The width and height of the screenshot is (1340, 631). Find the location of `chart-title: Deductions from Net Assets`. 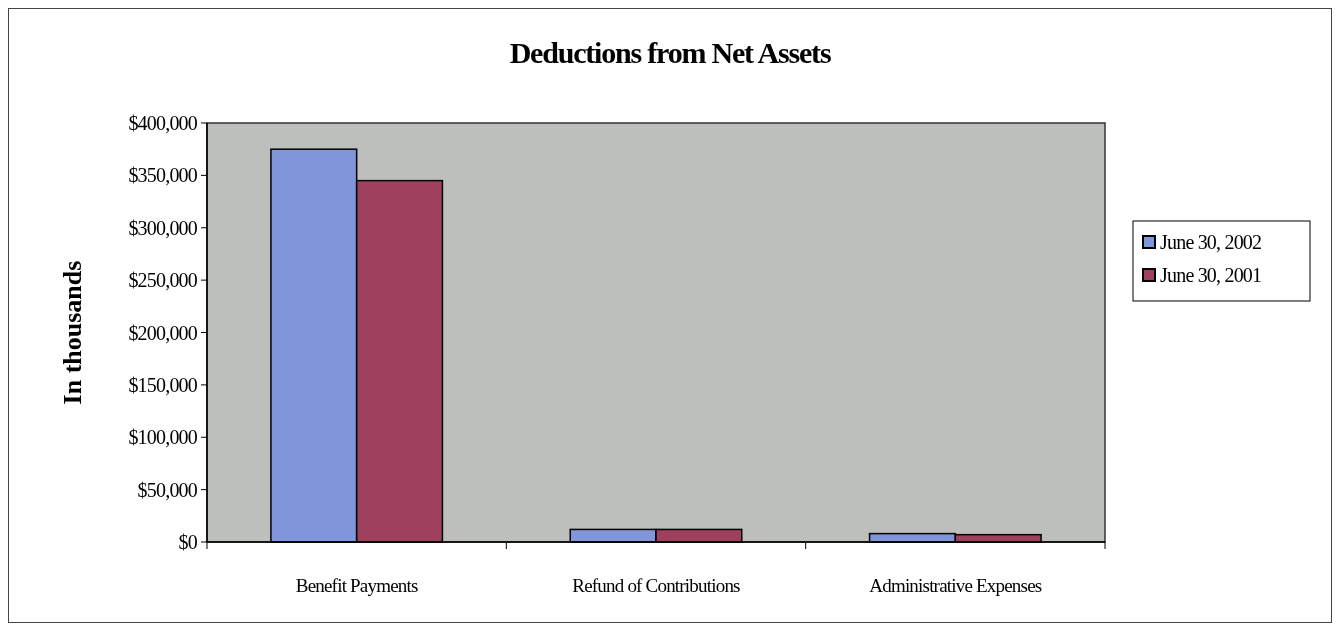

chart-title: Deductions from Net Assets is located at coordinates (670, 52).